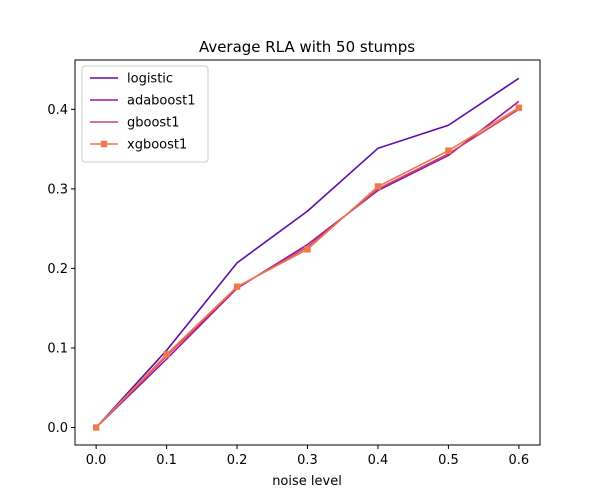  What do you see at coordinates (307, 460) in the screenshot?
I see `x-tick-label: 0.3` at bounding box center [307, 460].